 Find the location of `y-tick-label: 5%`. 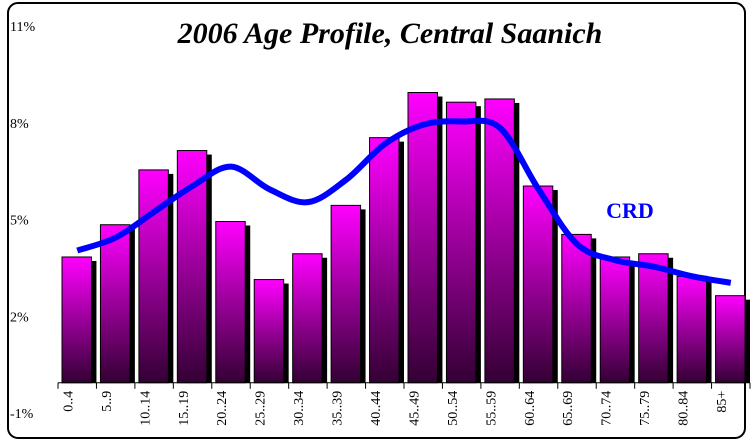

y-tick-label: 5% is located at coordinates (19, 221).